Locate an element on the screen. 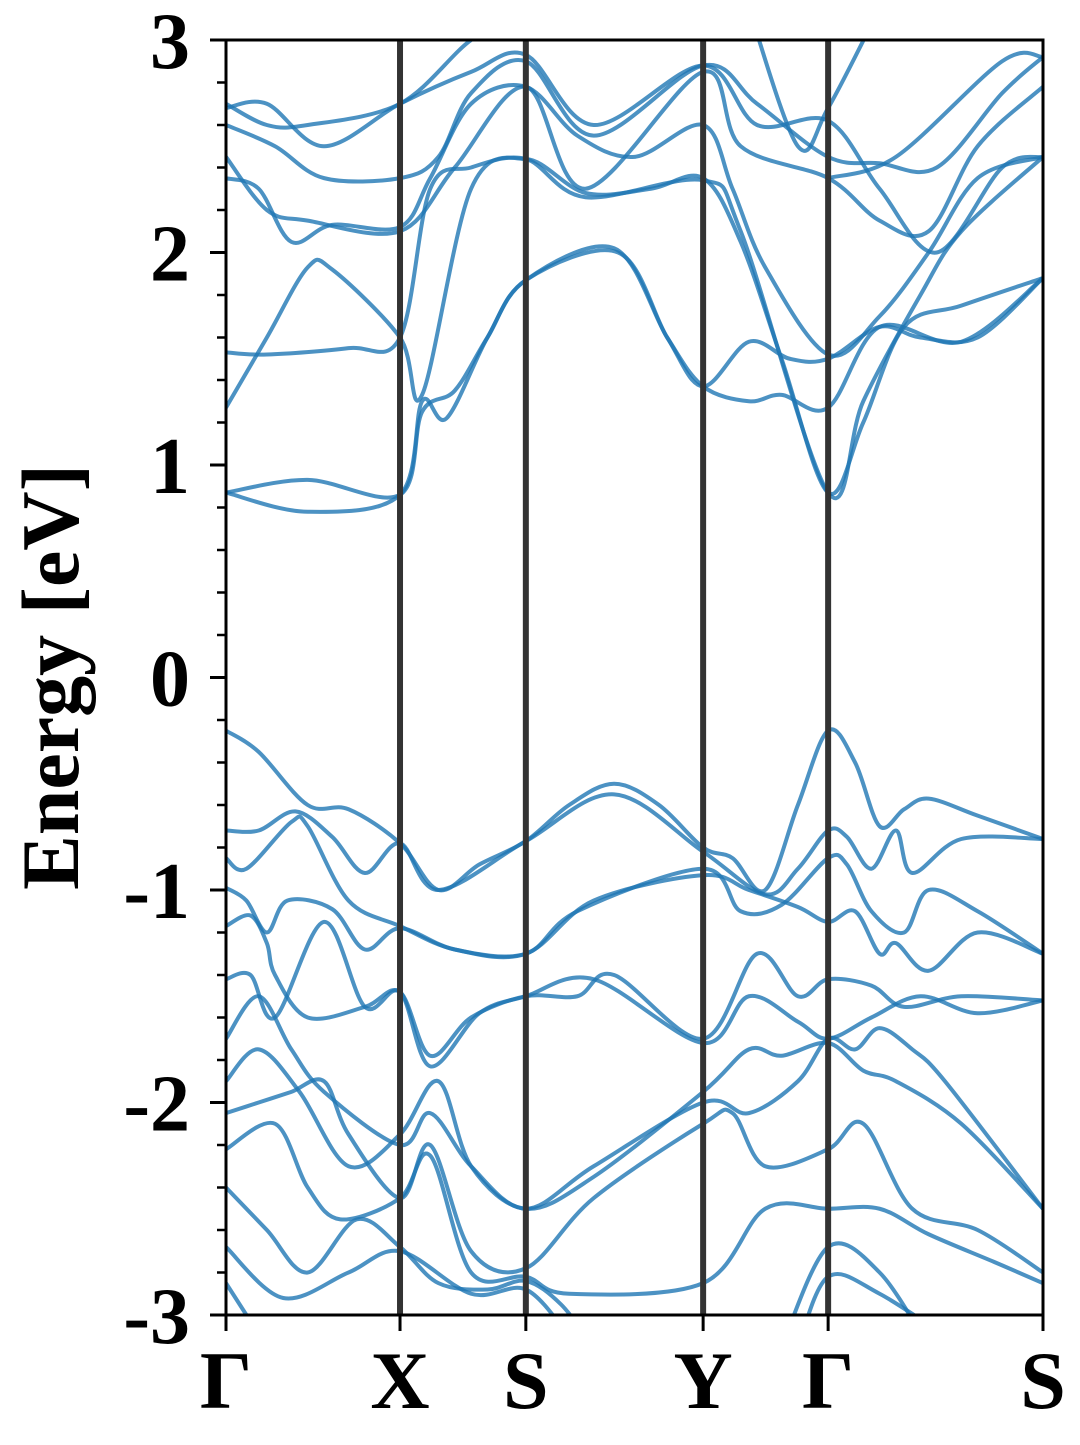  y-axis: -3 -2 -1 0 1 2 3 is located at coordinates (174, 680).